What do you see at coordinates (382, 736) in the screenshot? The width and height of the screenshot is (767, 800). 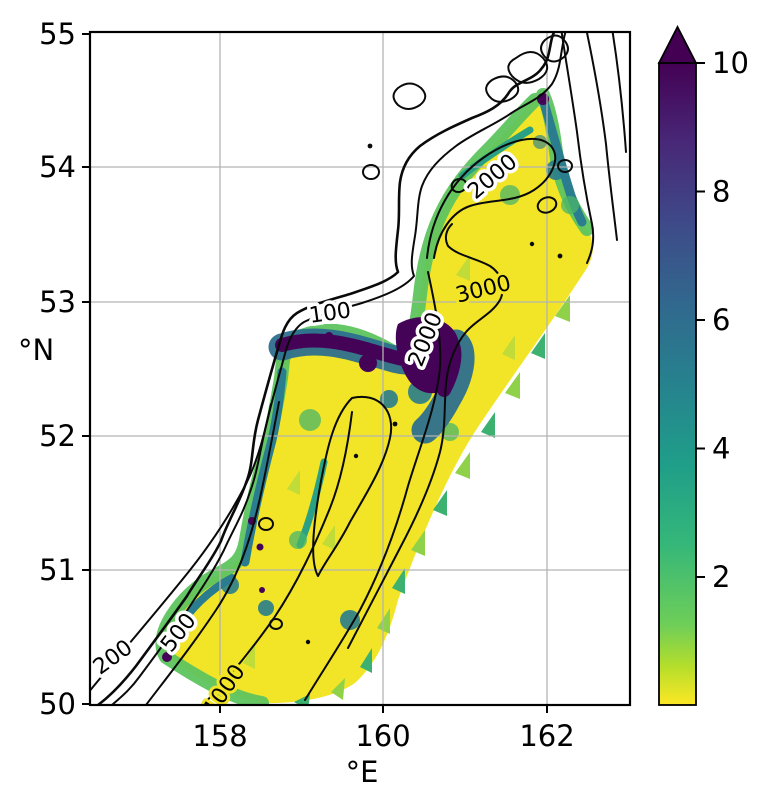 I see `x-tick-label: 160` at bounding box center [382, 736].